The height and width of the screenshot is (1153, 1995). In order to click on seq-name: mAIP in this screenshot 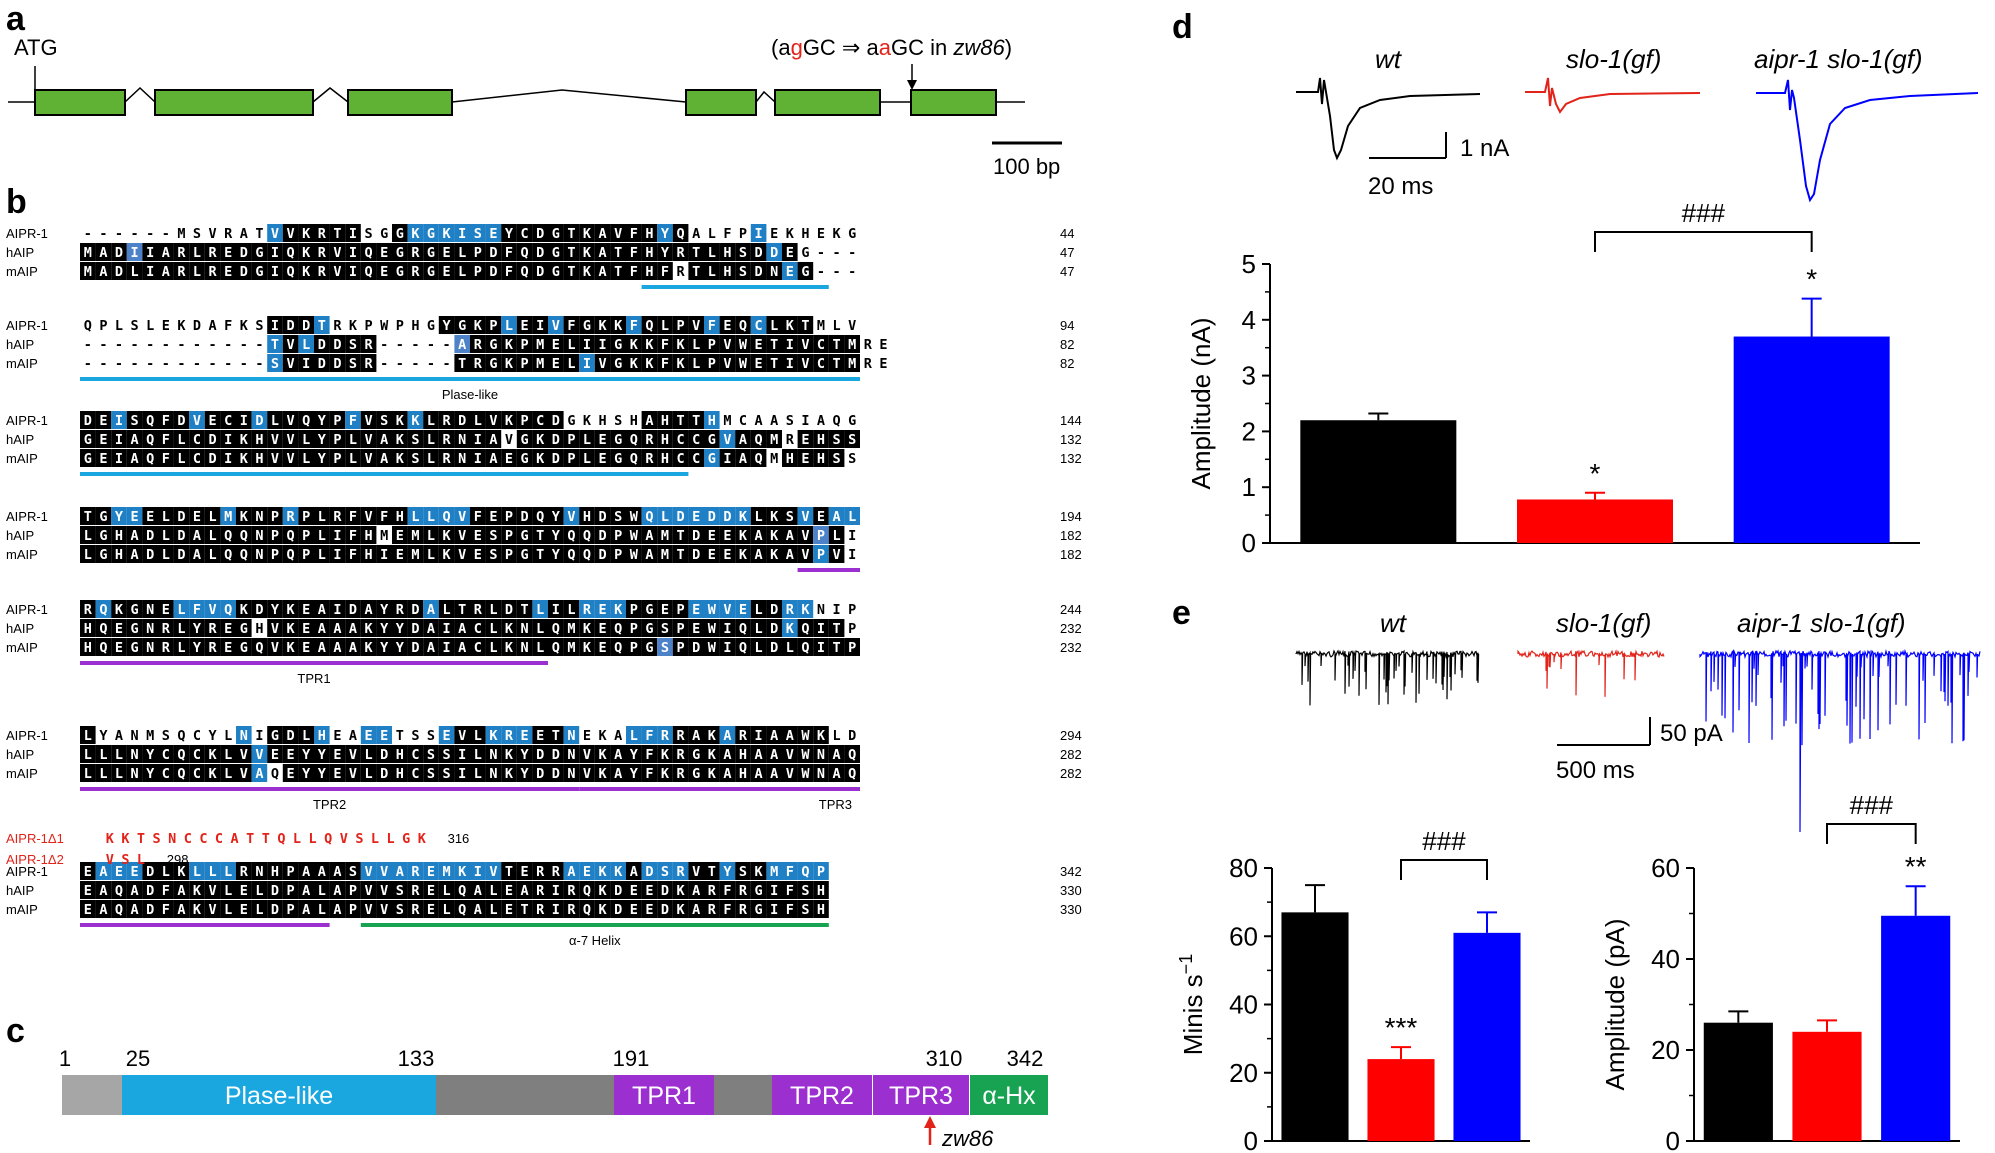, I will do `click(22, 363)`.